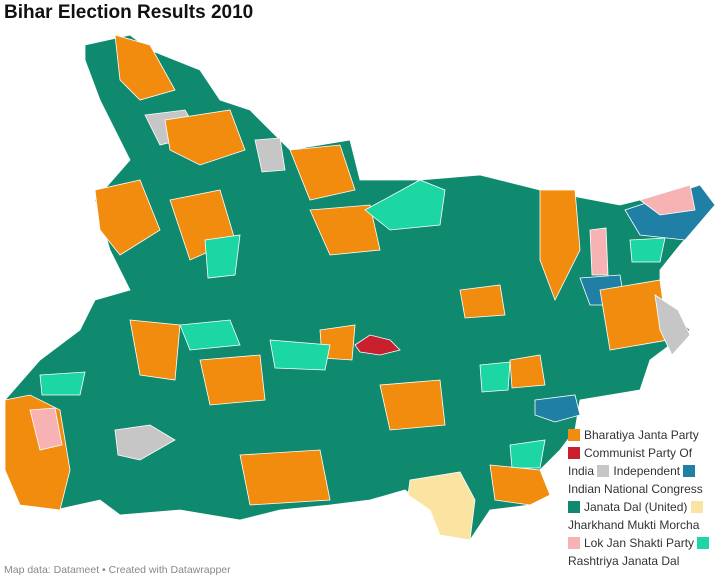 Image resolution: width=720 pixels, height=581 pixels. What do you see at coordinates (636, 507) in the screenshot?
I see `legend-label: Janata Dal (United)` at bounding box center [636, 507].